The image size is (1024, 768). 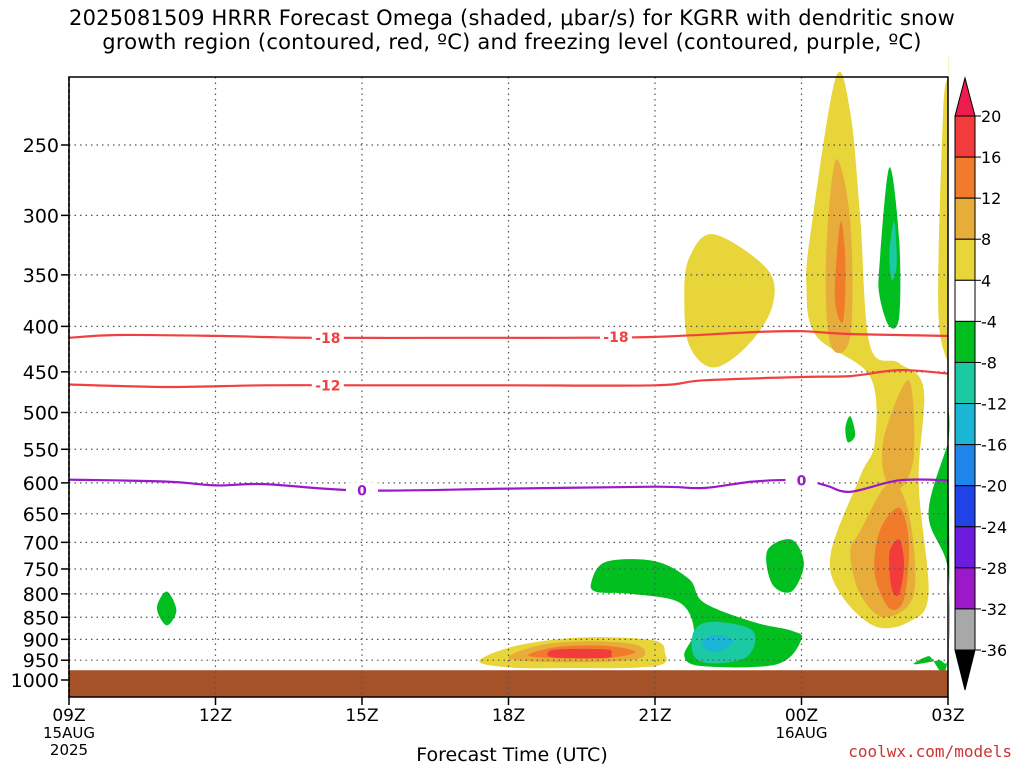 I want to click on contour-label-0-0: -18, so click(x=327, y=339).